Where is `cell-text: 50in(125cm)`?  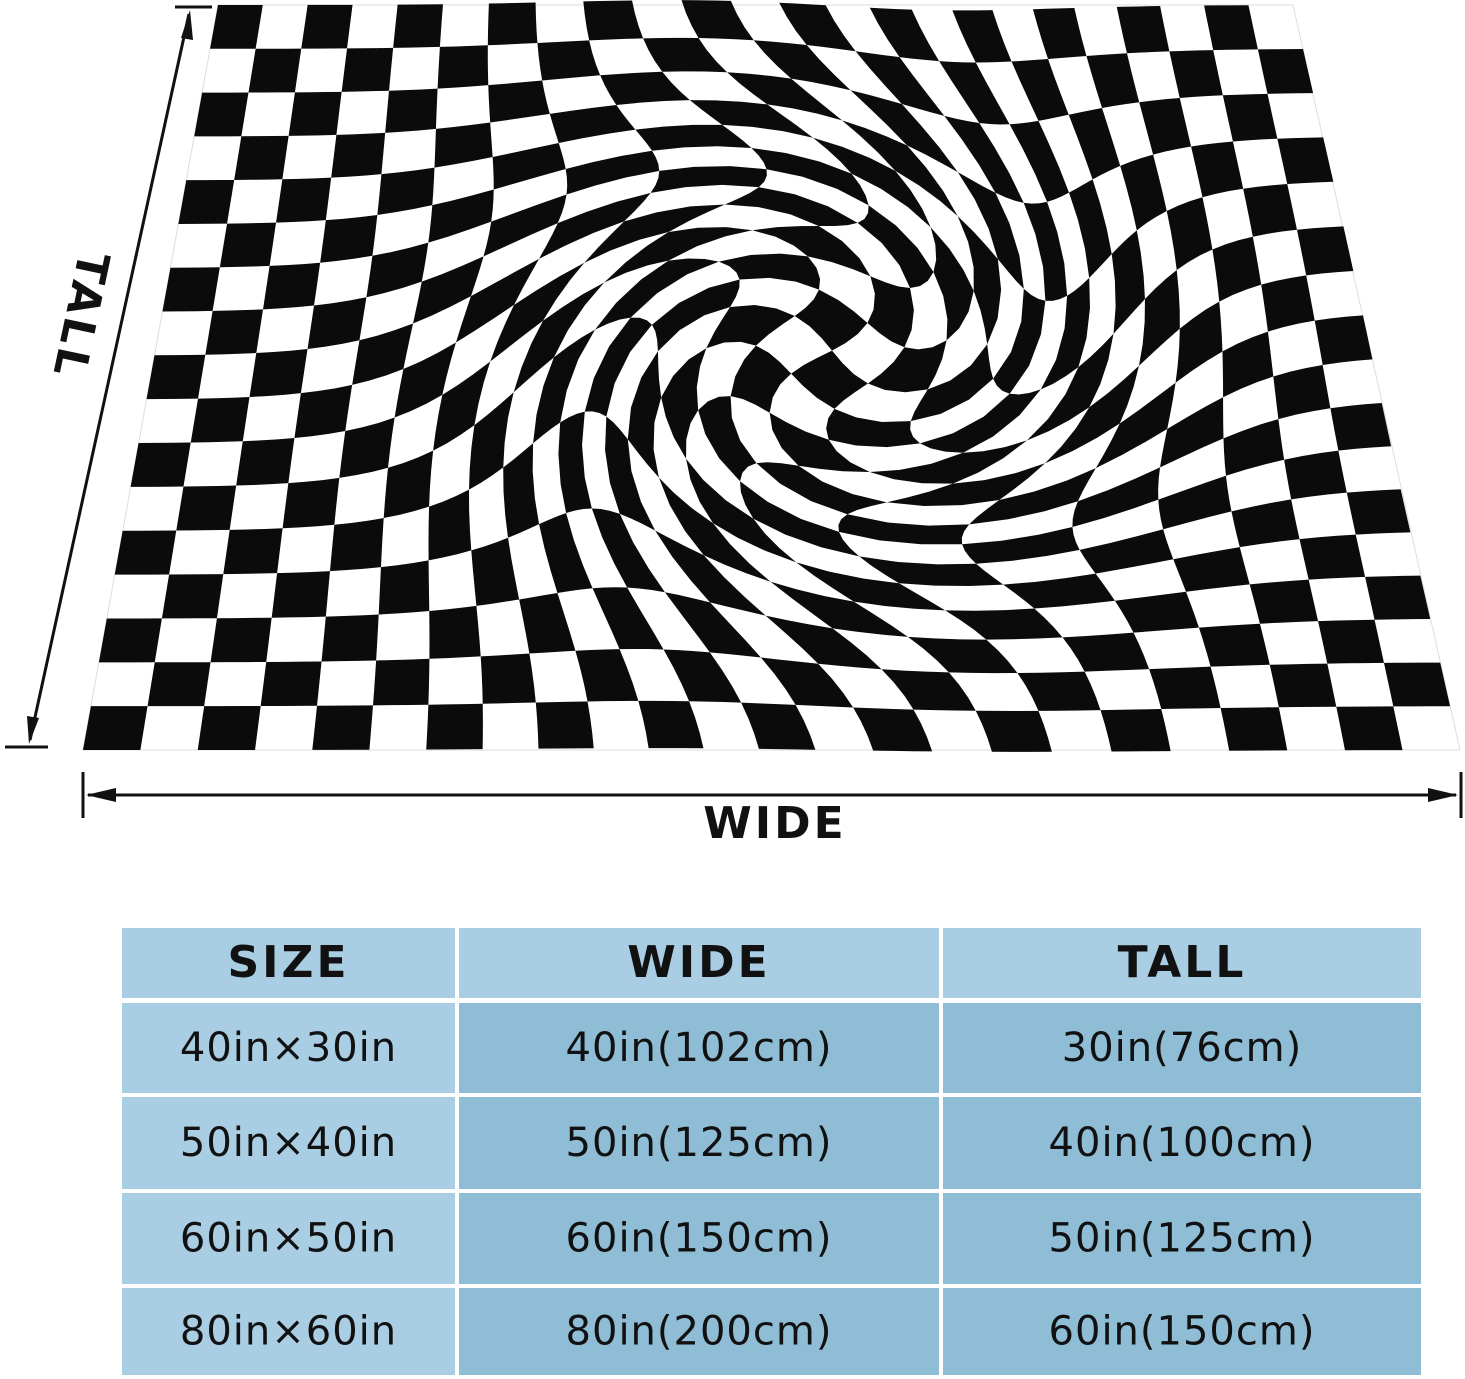
cell-text: 50in(125cm) is located at coordinates (1182, 1239).